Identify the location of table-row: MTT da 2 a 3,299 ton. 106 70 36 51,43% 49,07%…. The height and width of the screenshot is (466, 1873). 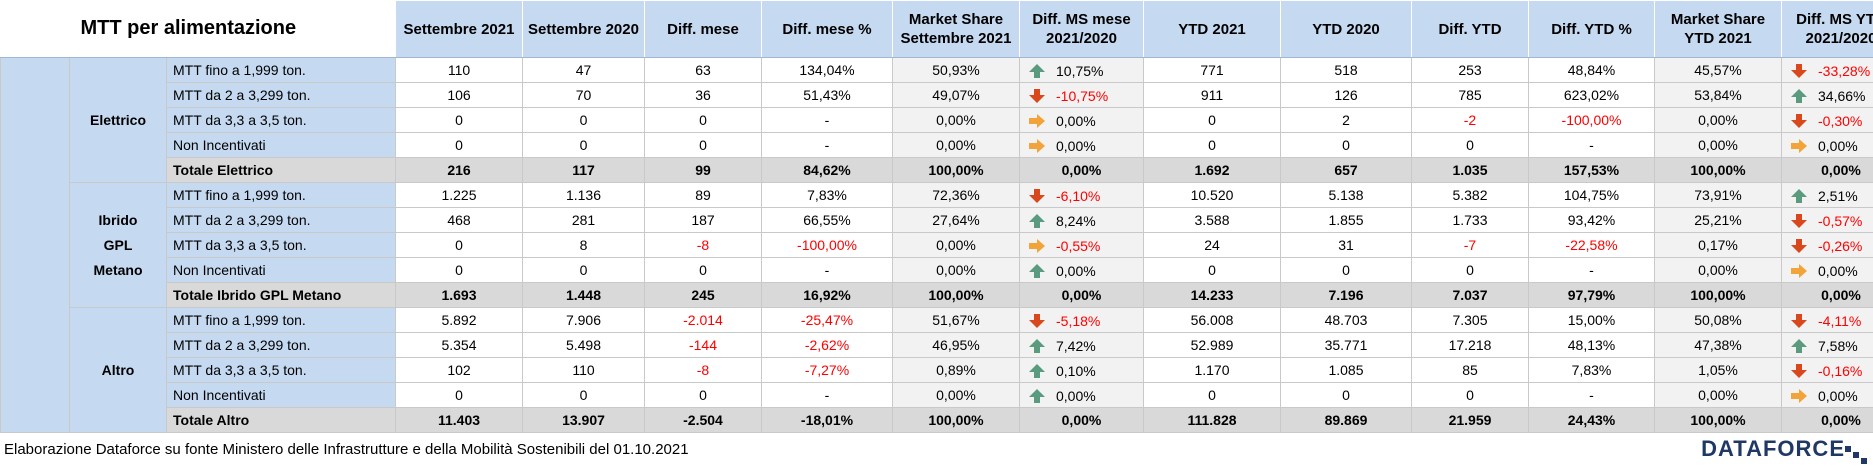
(937, 95).